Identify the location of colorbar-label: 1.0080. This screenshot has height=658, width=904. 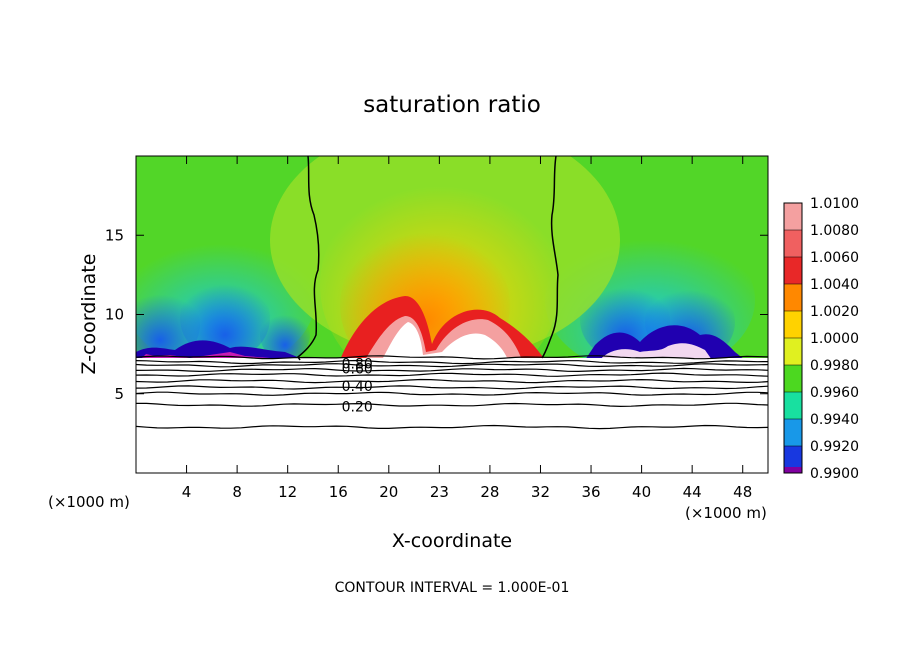
(834, 231).